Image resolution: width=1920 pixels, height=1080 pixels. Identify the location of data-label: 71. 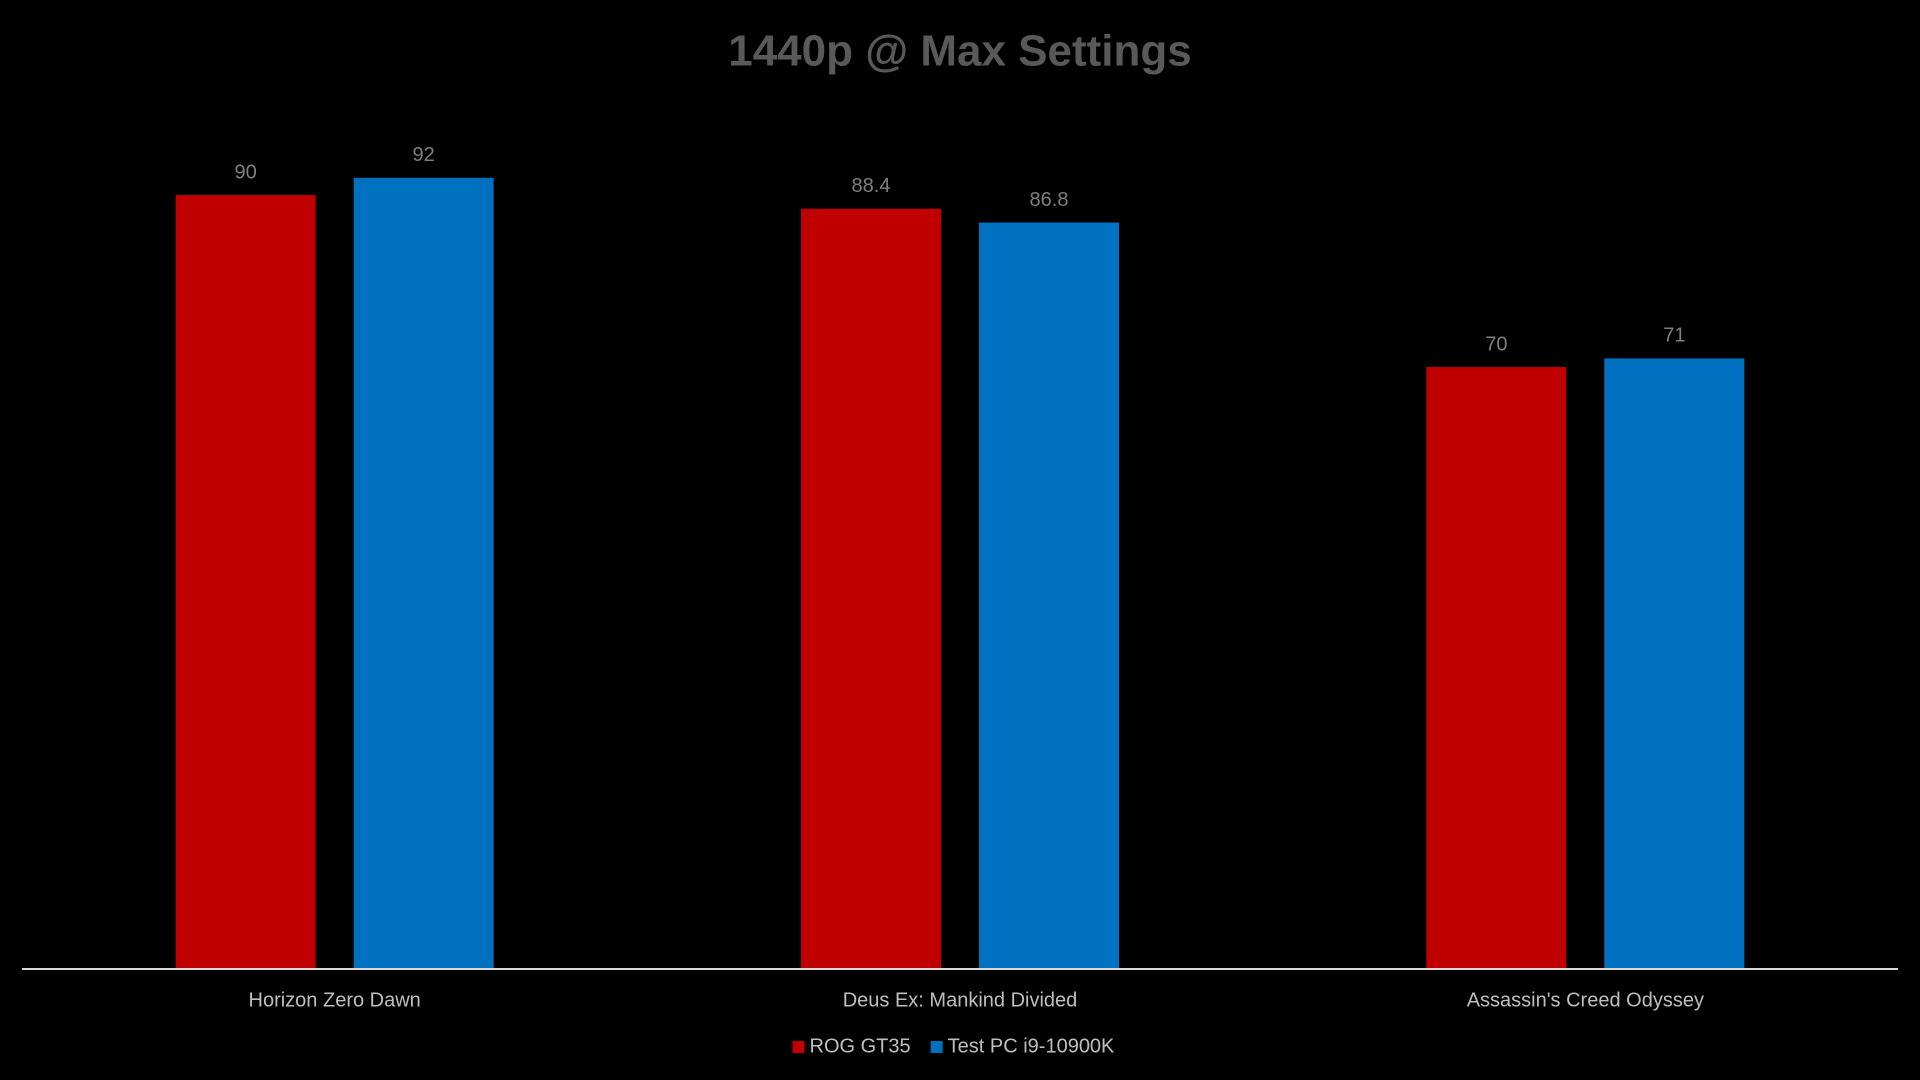
(1674, 336).